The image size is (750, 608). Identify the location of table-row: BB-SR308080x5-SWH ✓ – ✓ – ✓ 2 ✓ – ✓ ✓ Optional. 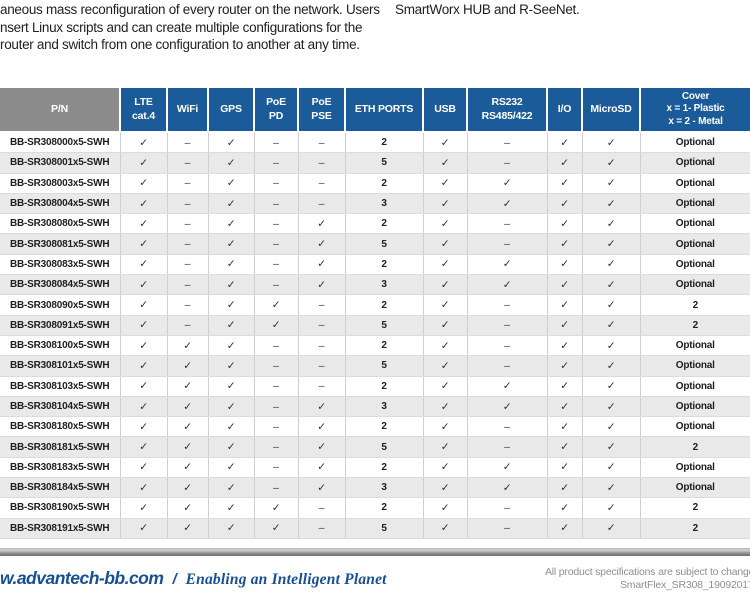
(375, 224).